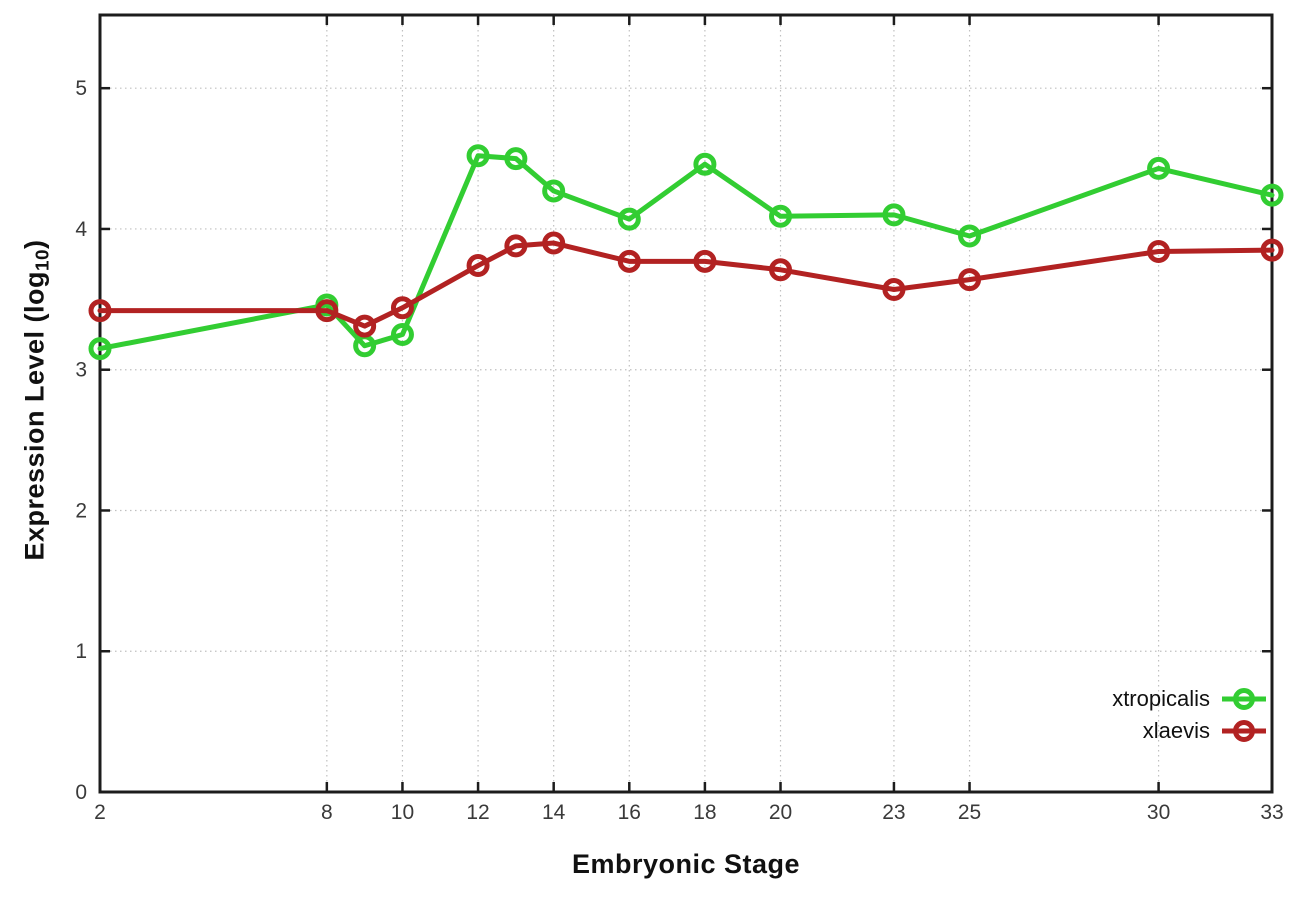 This screenshot has height=907, width=1296. What do you see at coordinates (81, 792) in the screenshot?
I see `y-tick-label-0: 0` at bounding box center [81, 792].